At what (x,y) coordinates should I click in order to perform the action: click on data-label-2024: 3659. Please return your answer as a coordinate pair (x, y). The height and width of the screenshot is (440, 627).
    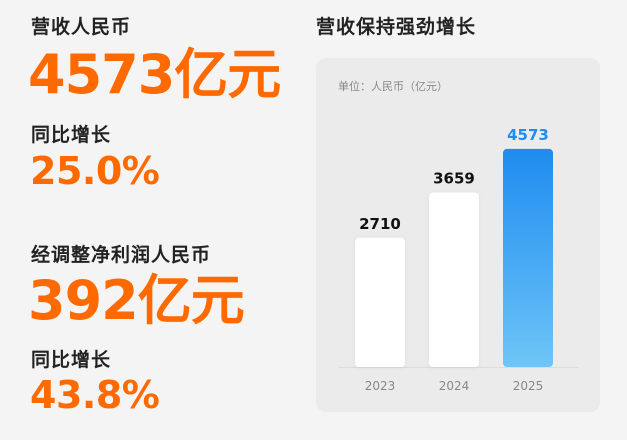
    Looking at the image, I should click on (454, 178).